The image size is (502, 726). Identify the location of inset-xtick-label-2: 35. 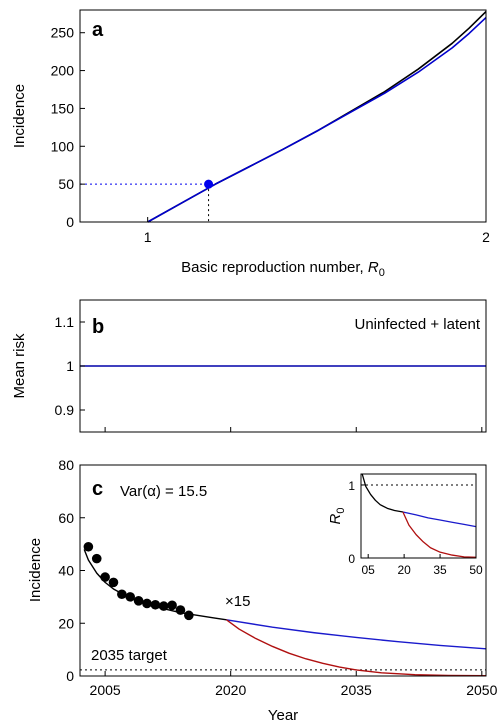
(440, 570).